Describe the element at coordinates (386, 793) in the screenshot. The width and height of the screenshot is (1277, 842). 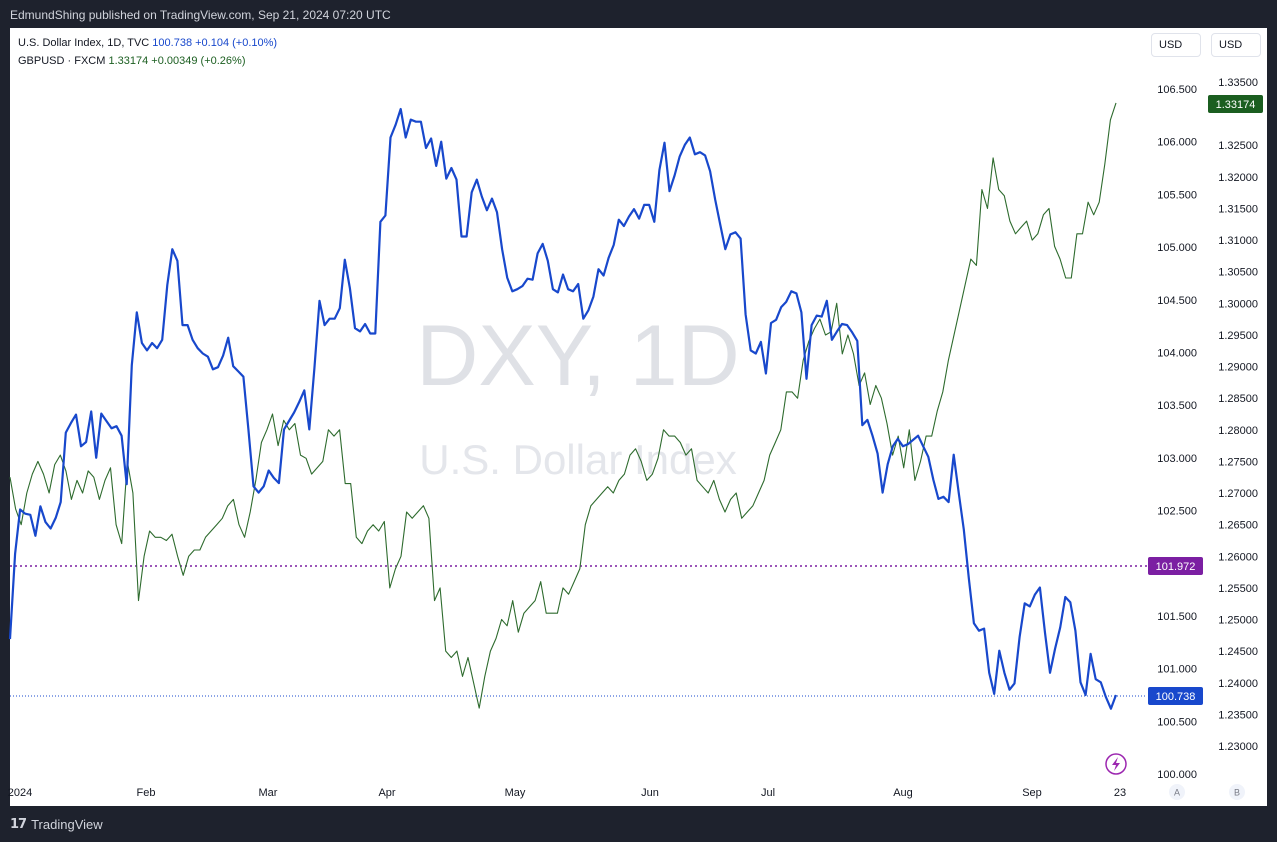
I see `time-axis-tick: Apr` at that location.